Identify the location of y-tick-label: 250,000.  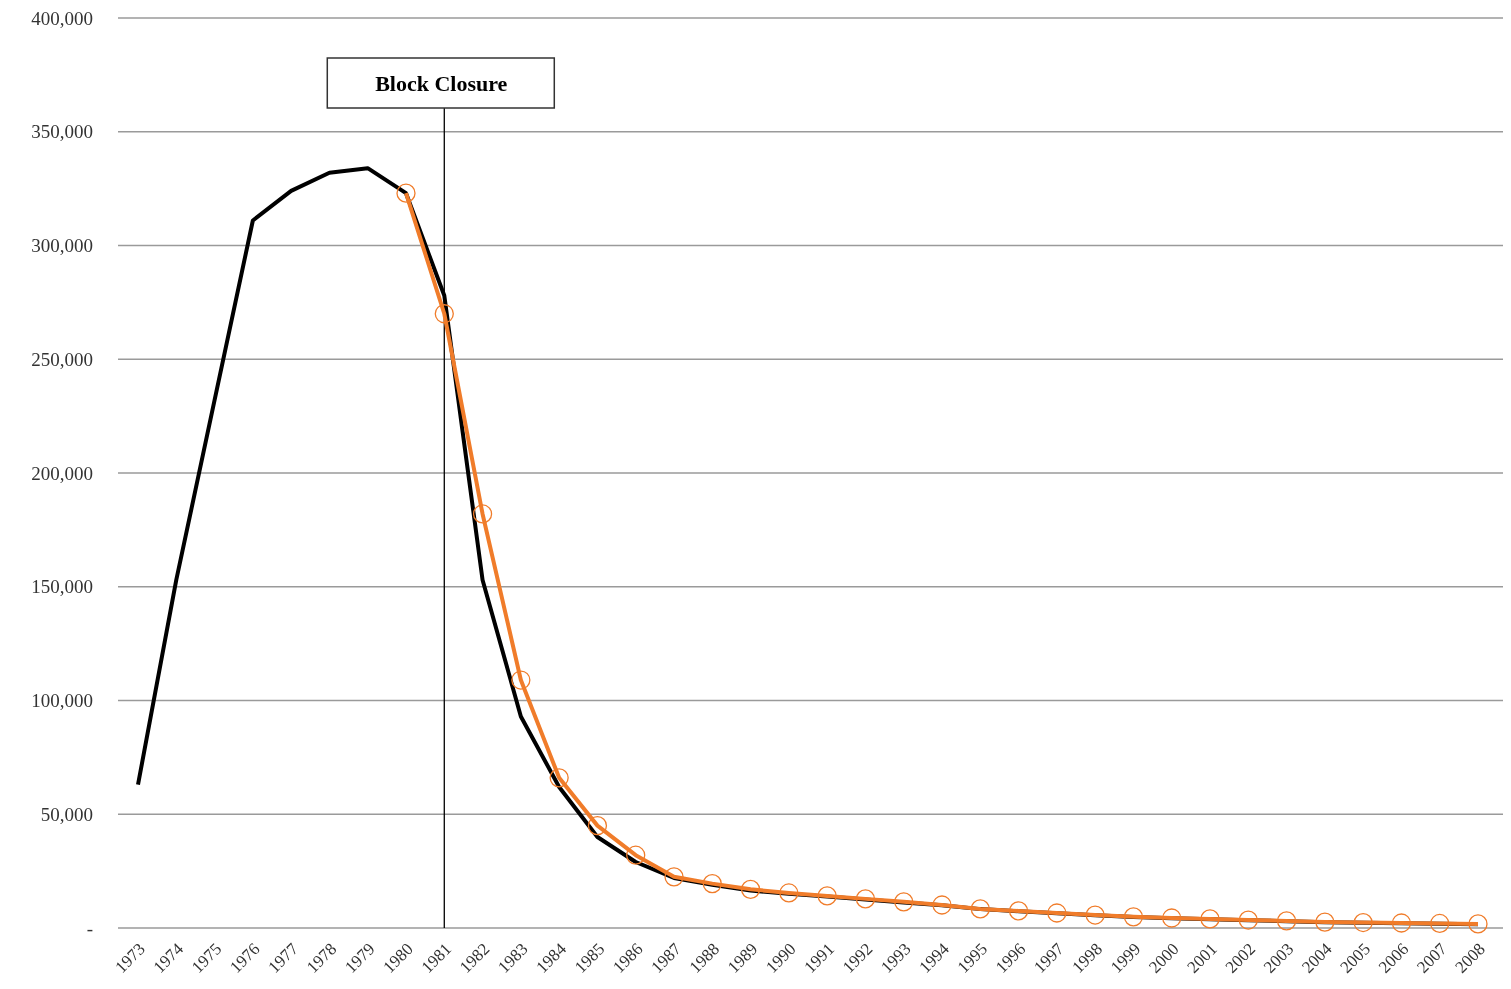
(62, 359).